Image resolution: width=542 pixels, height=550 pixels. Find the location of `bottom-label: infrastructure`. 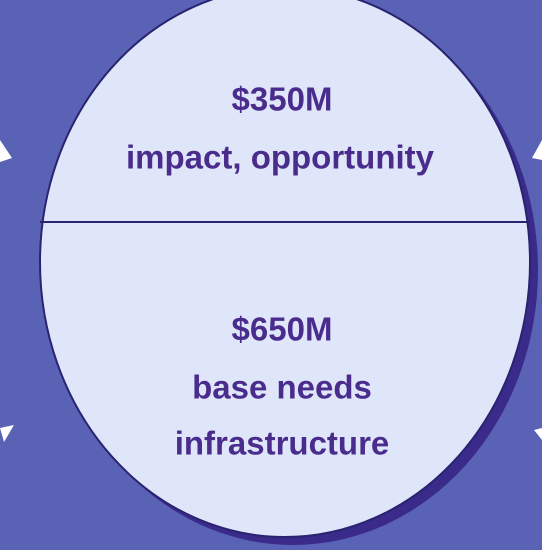

bottom-label: infrastructure is located at coordinates (282, 443).